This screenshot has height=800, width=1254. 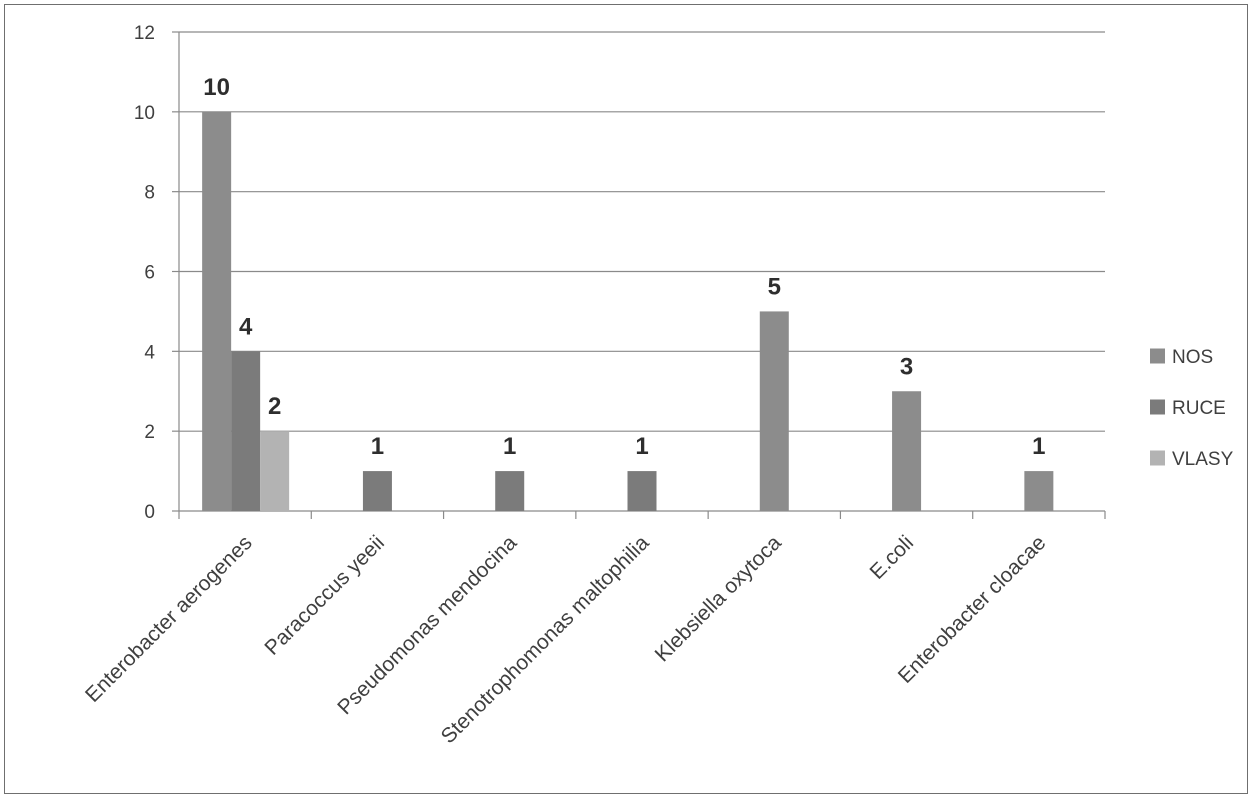 I want to click on data-label: 2, so click(x=274, y=406).